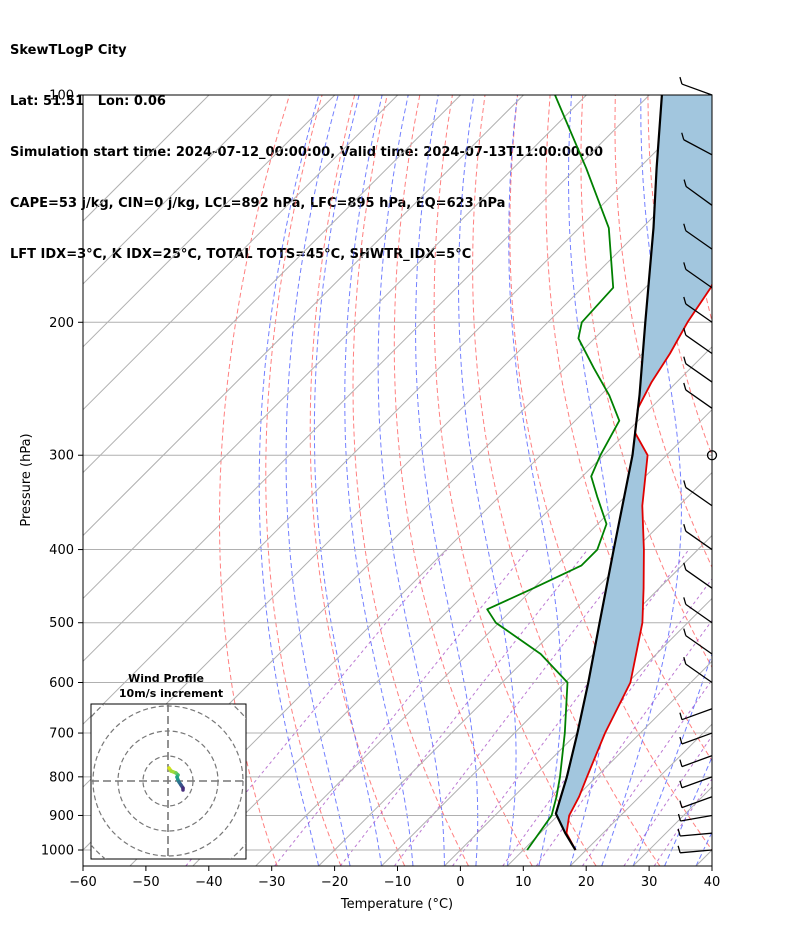 Image resolution: width=794 pixels, height=937 pixels. I want to click on y-tick-label: 200, so click(61, 323).